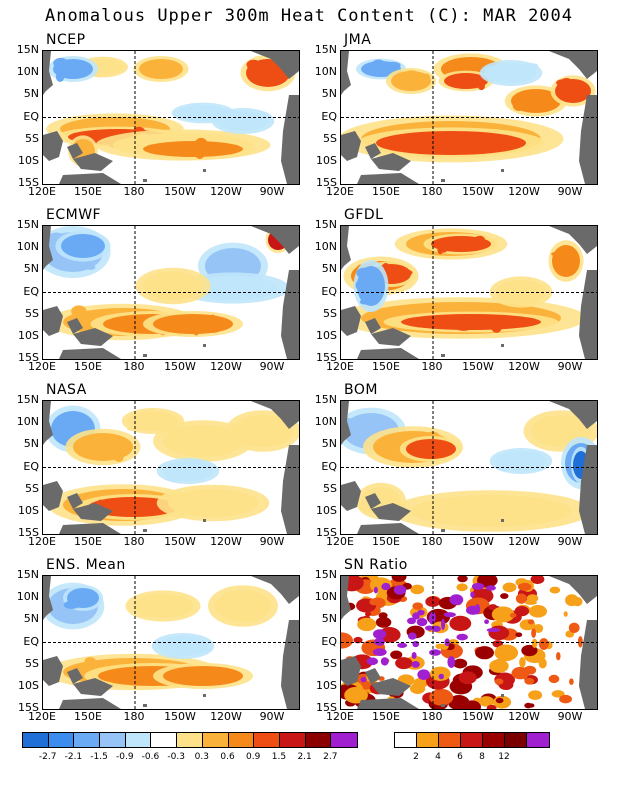 The height and width of the screenshot is (800, 618). What do you see at coordinates (66, 390) in the screenshot?
I see `panel-title: NASA` at bounding box center [66, 390].